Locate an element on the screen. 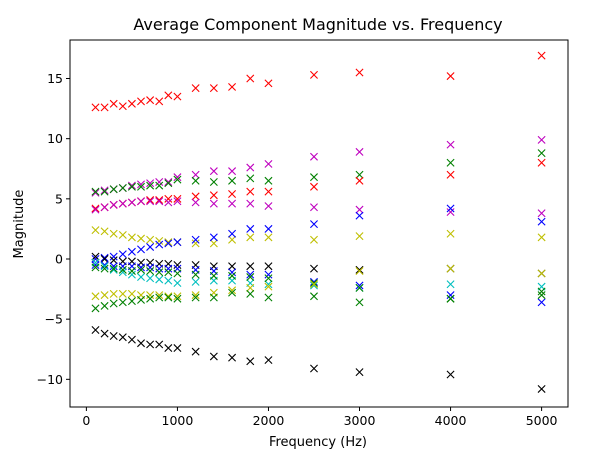 The width and height of the screenshot is (603, 459). y-tick-label: 10 is located at coordinates (55, 138).